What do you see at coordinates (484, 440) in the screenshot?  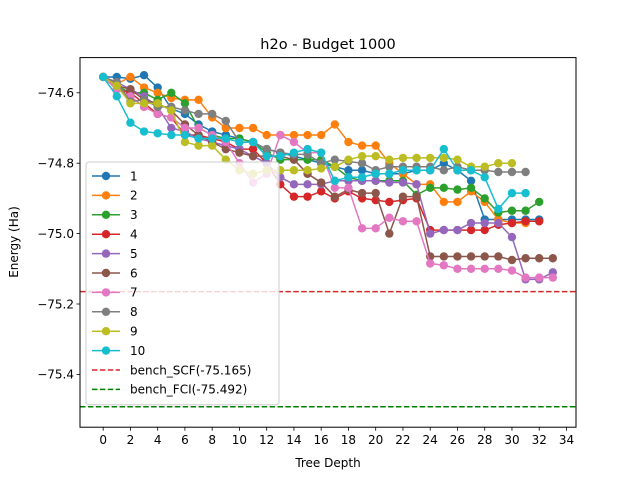 I see `x-tick-label: 28` at bounding box center [484, 440].